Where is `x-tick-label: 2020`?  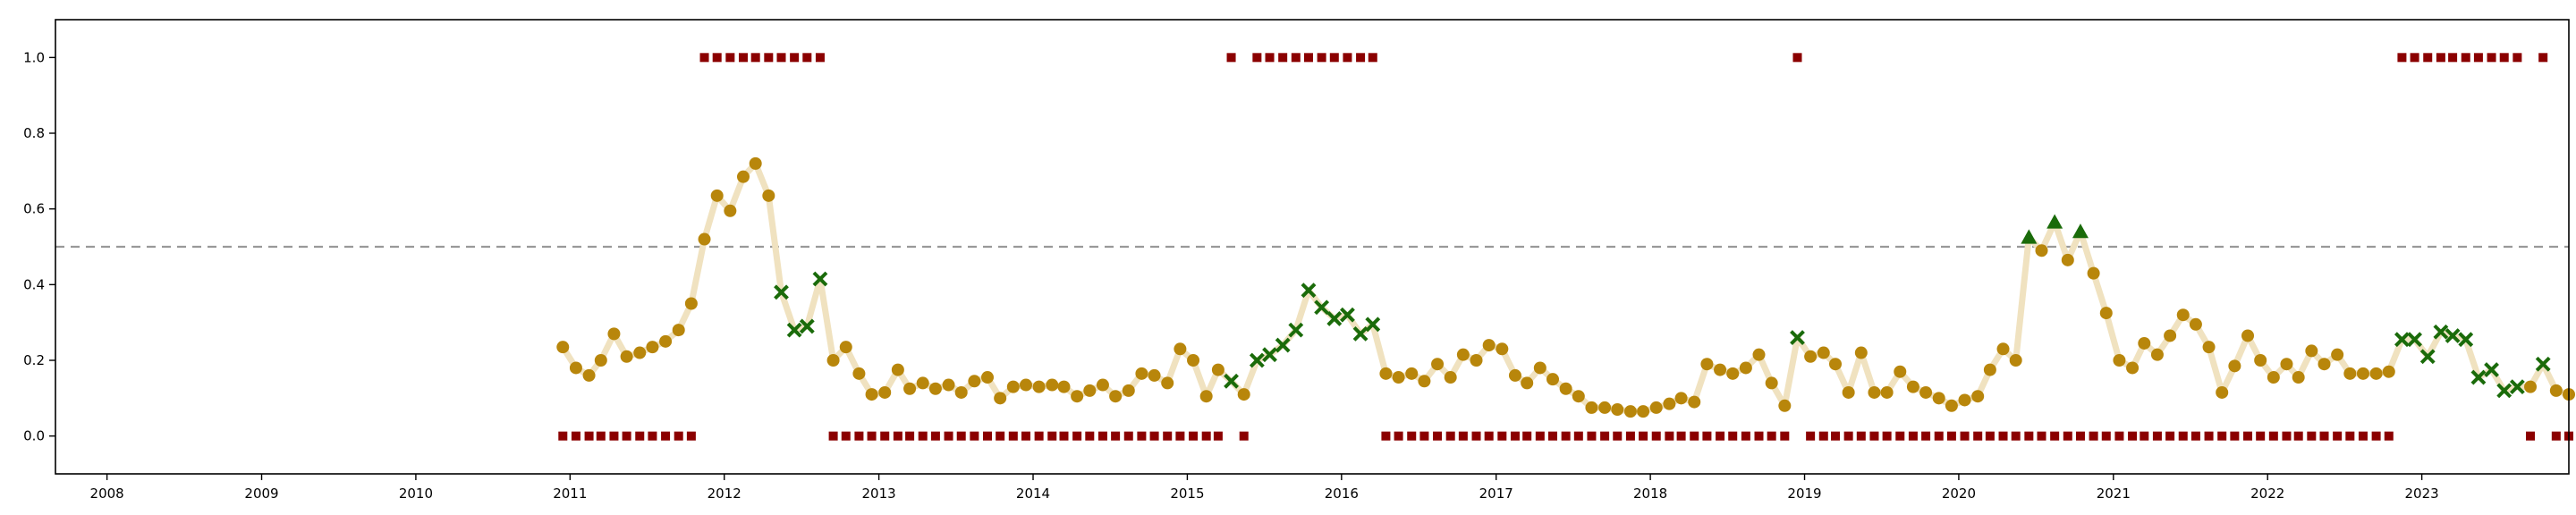
x-tick-label: 2020 is located at coordinates (1959, 493).